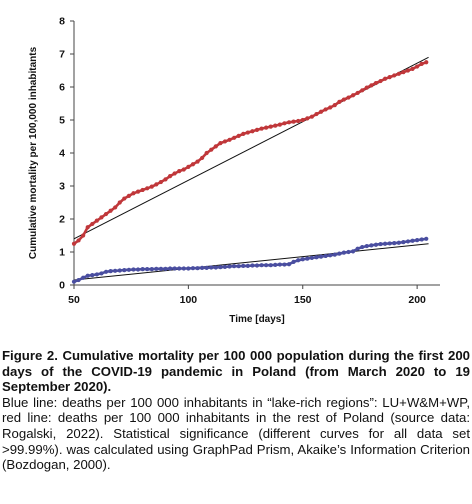  I want to click on y-tick-label: 0, so click(62, 286).